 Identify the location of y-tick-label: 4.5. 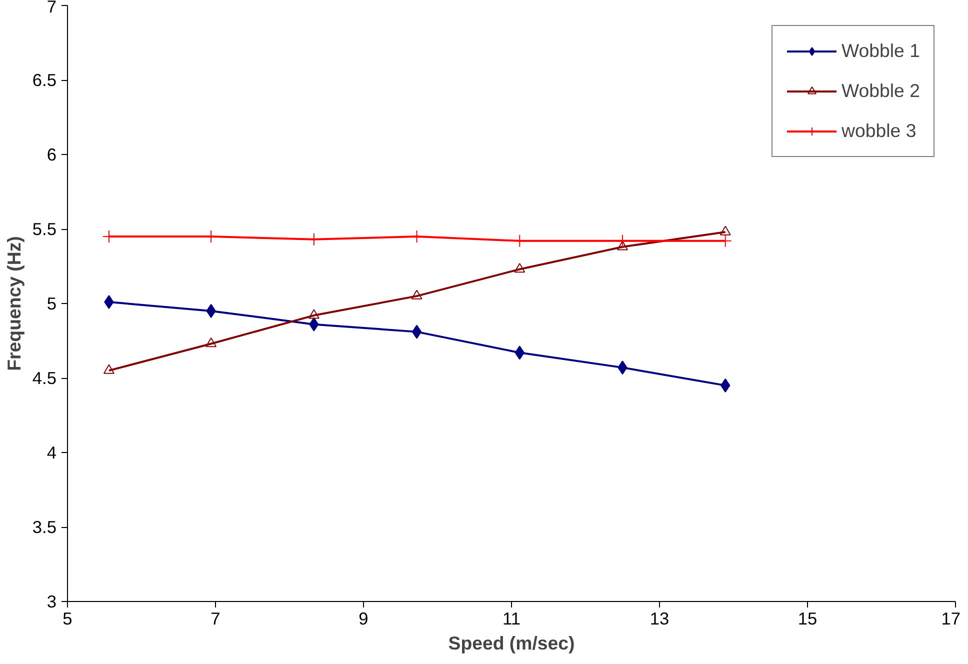
(44, 378).